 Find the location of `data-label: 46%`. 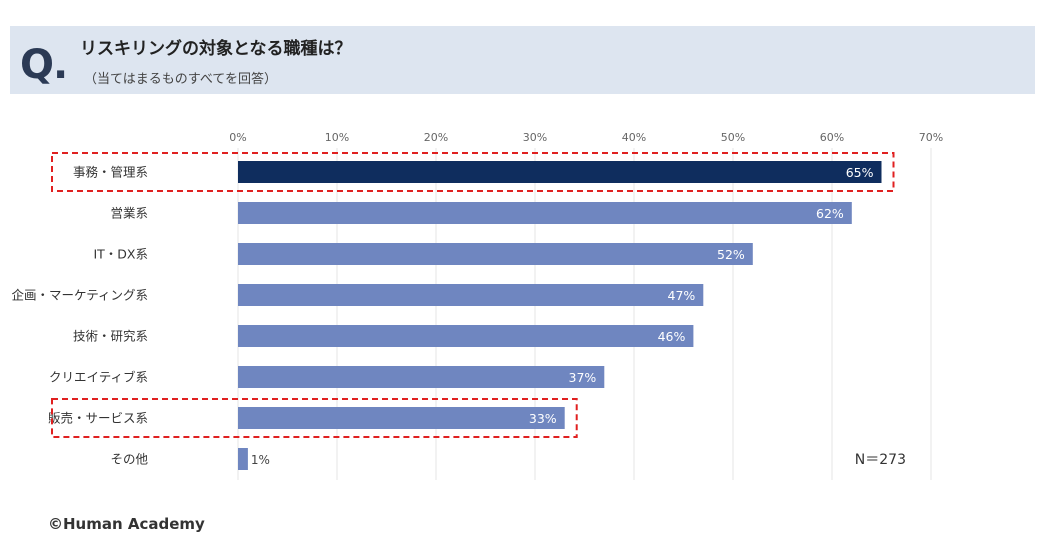

data-label: 46% is located at coordinates (672, 336).